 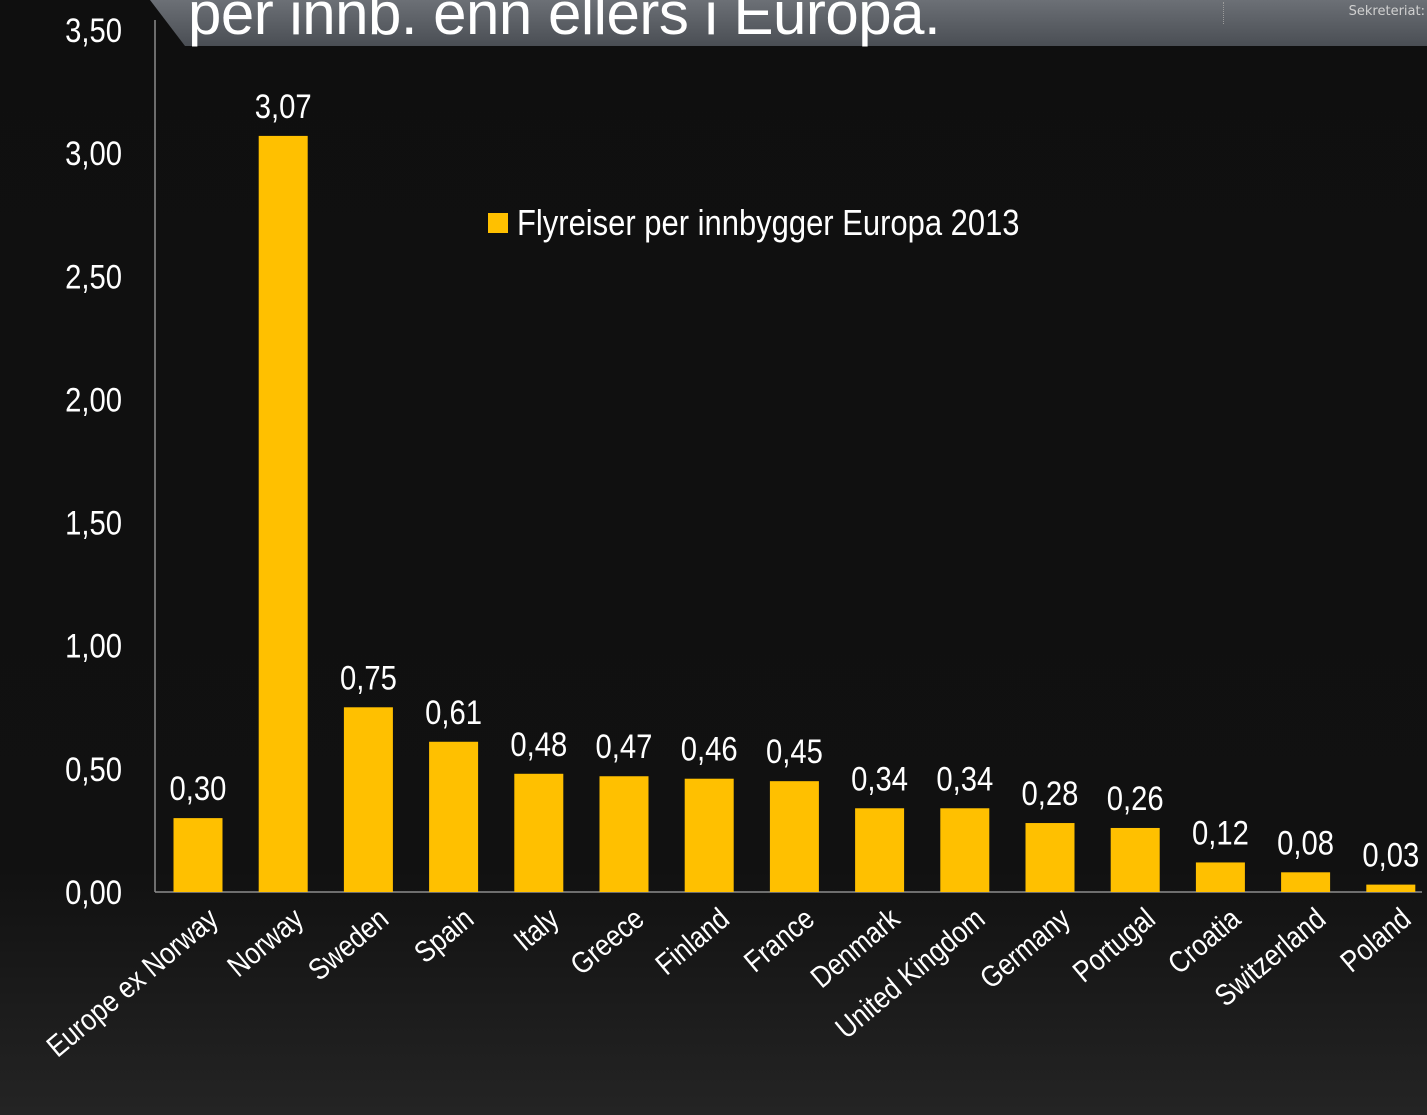 I want to click on header-shape, so click(x=788, y=23).